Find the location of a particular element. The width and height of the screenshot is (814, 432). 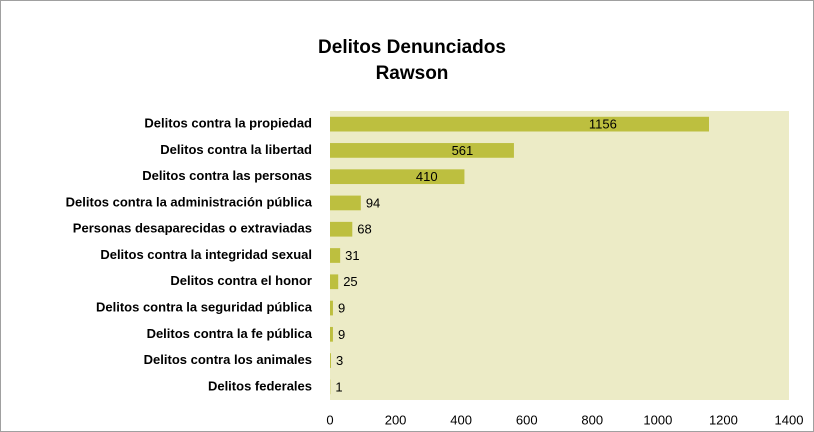

value-label: 561 is located at coordinates (463, 150).